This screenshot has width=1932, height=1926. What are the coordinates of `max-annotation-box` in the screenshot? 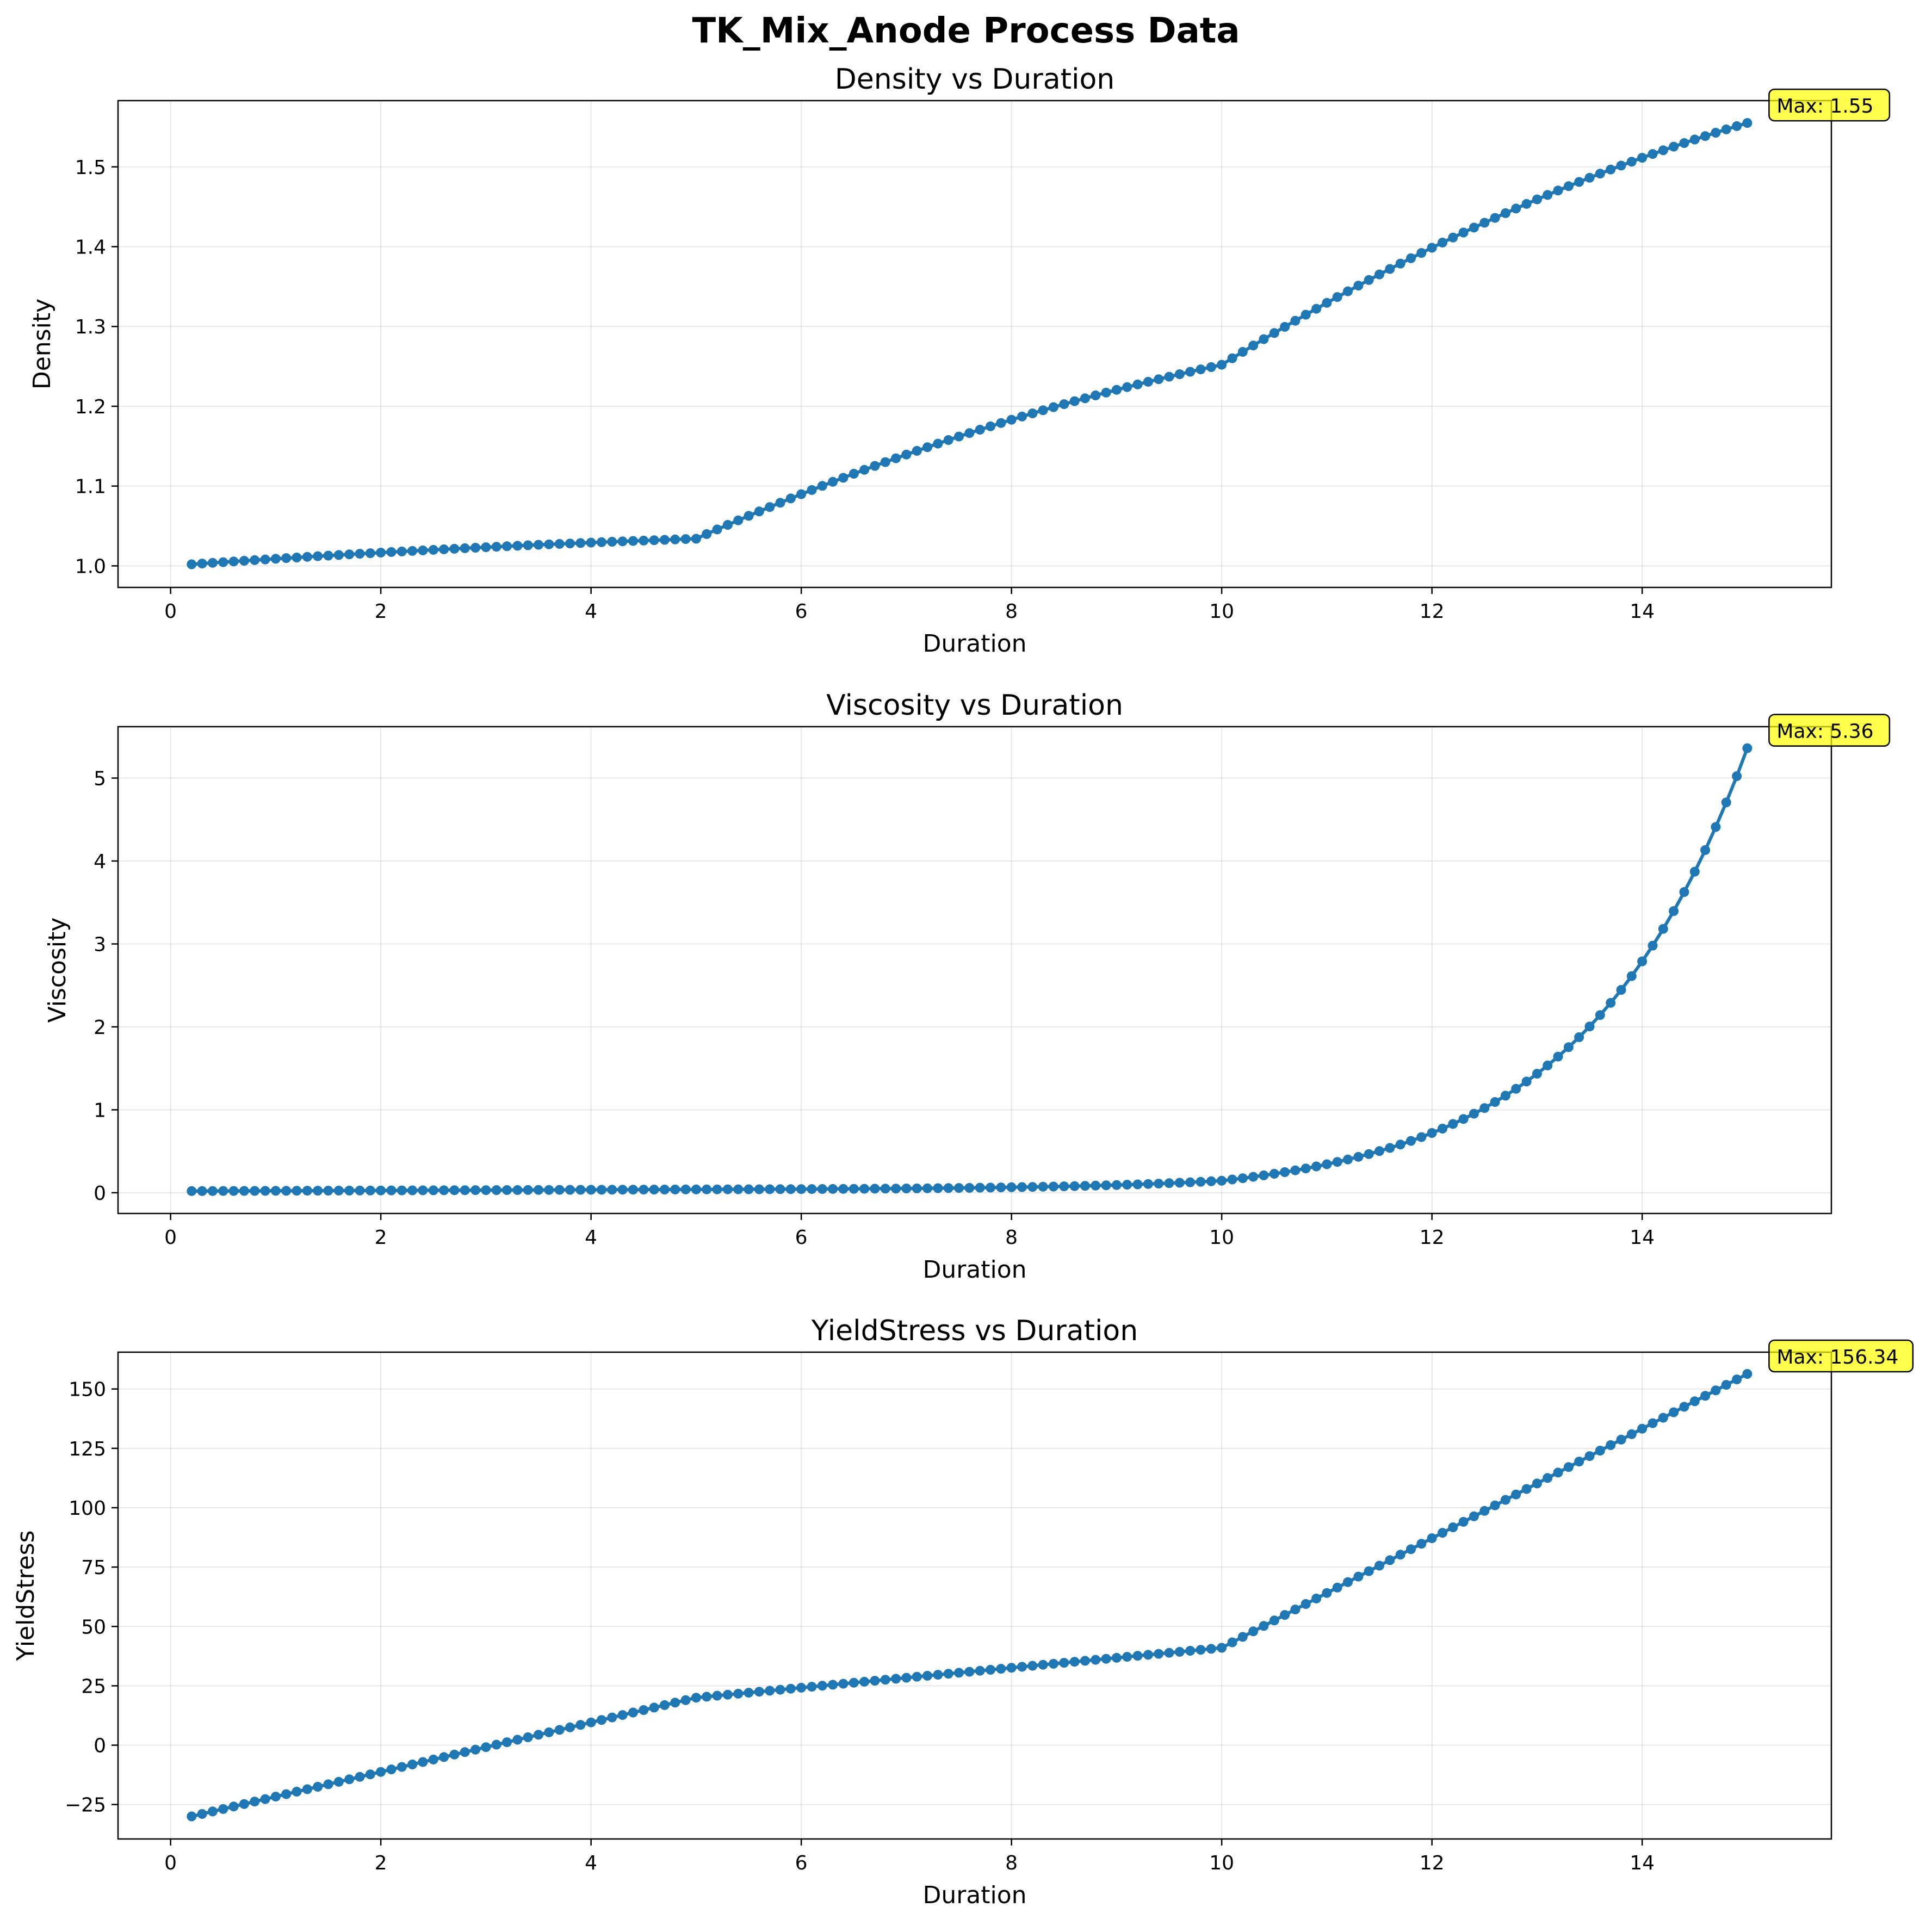 It's located at (1841, 1356).